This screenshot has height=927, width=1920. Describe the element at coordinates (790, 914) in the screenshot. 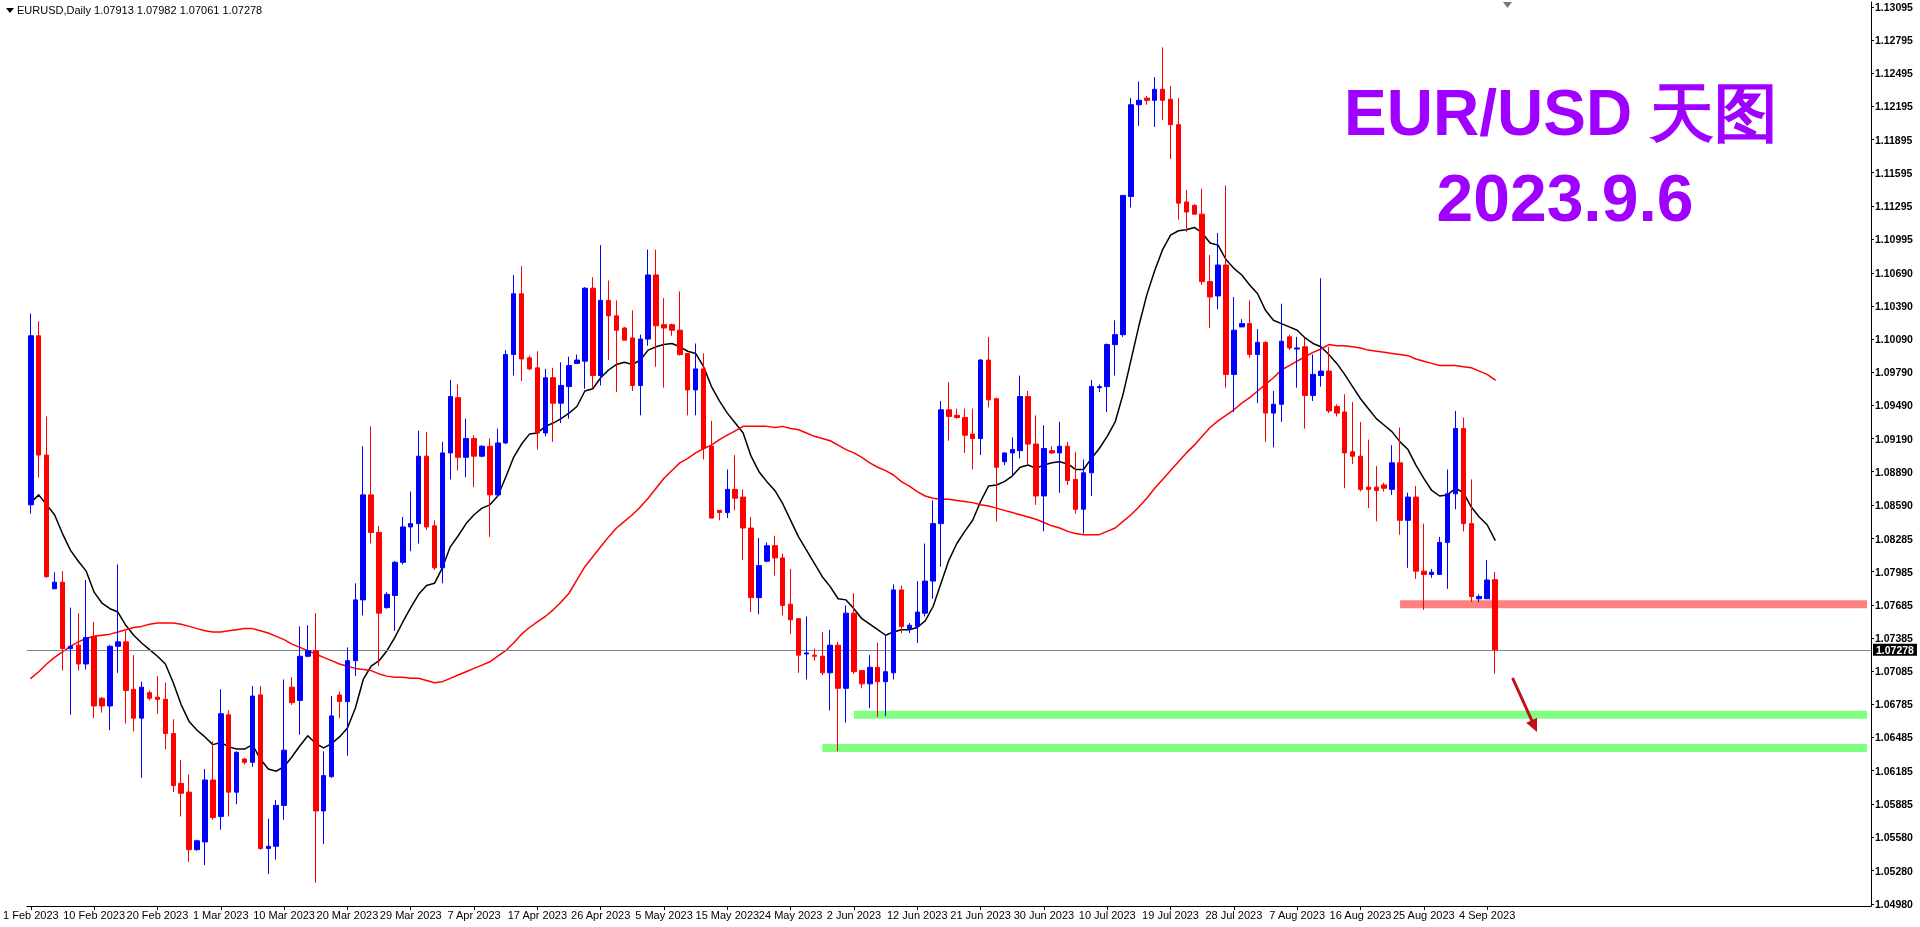

I see `x-tick-label: 24 May 2023` at that location.